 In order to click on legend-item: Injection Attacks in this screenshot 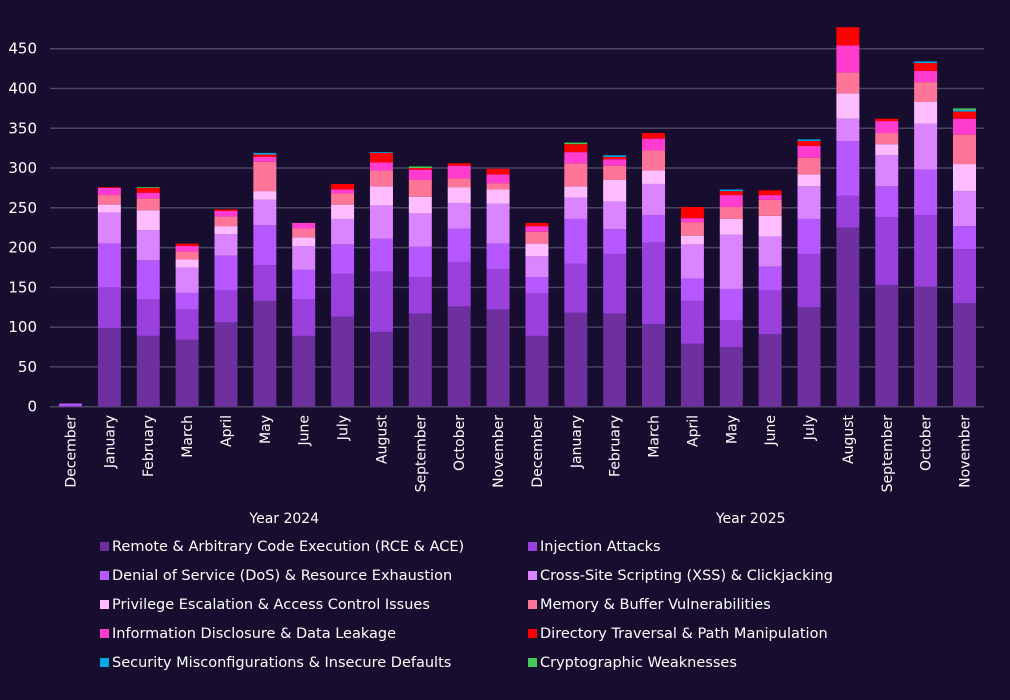, I will do `click(708, 546)`.